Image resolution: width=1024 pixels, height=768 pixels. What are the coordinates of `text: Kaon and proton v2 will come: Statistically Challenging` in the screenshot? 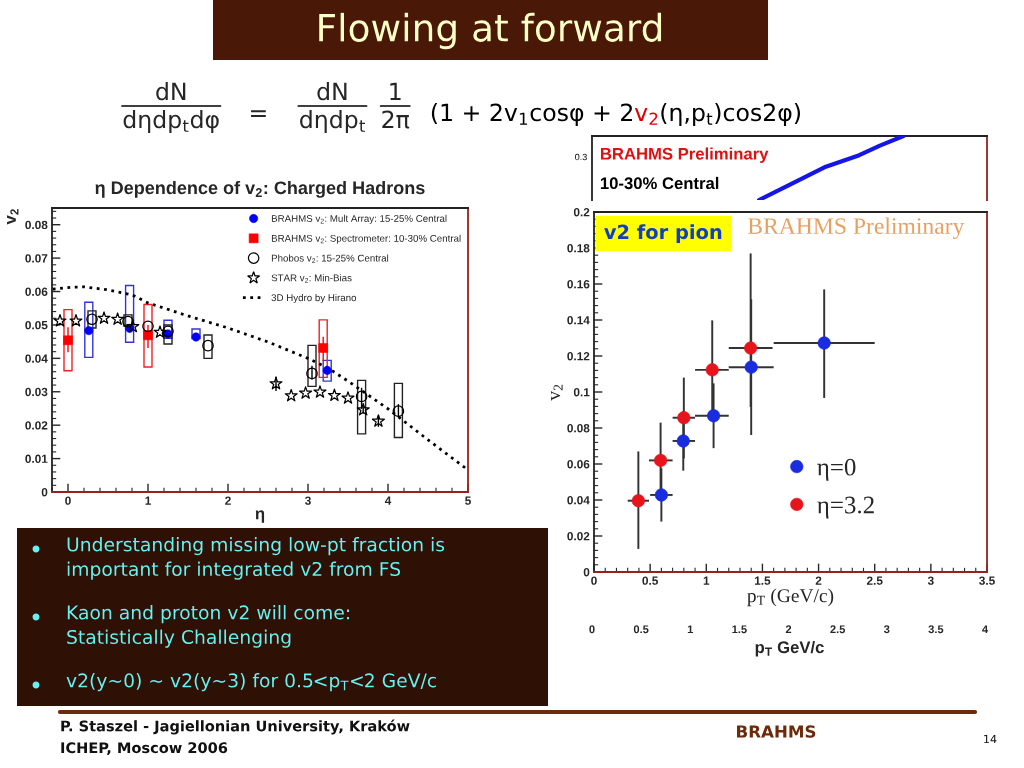 It's located at (208, 626).